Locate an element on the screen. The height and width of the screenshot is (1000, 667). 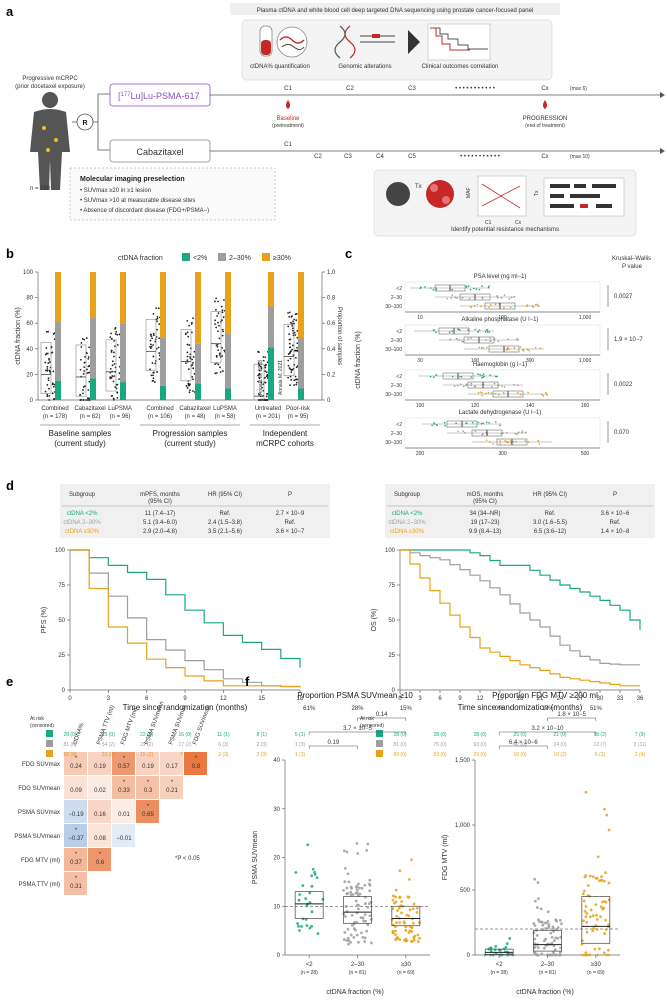
pfs-risk-value: 2 (3) is located at coordinates (223, 755).